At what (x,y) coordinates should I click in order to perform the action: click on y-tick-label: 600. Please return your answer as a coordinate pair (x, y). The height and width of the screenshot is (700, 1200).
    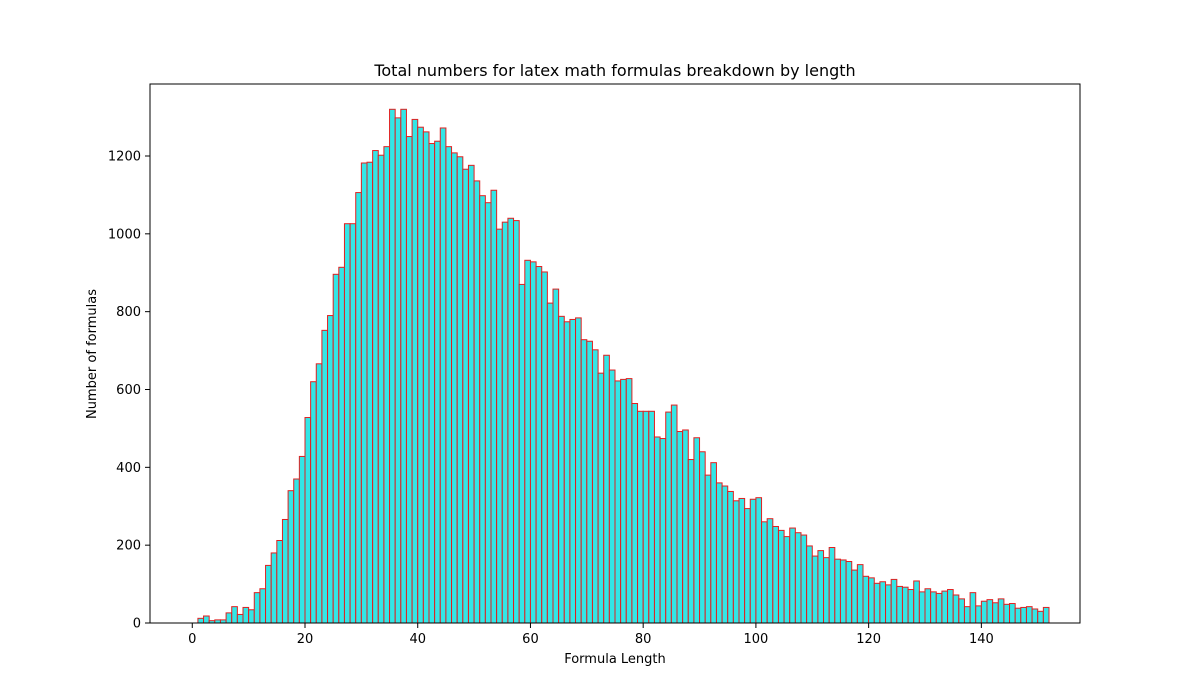
    Looking at the image, I should click on (128, 390).